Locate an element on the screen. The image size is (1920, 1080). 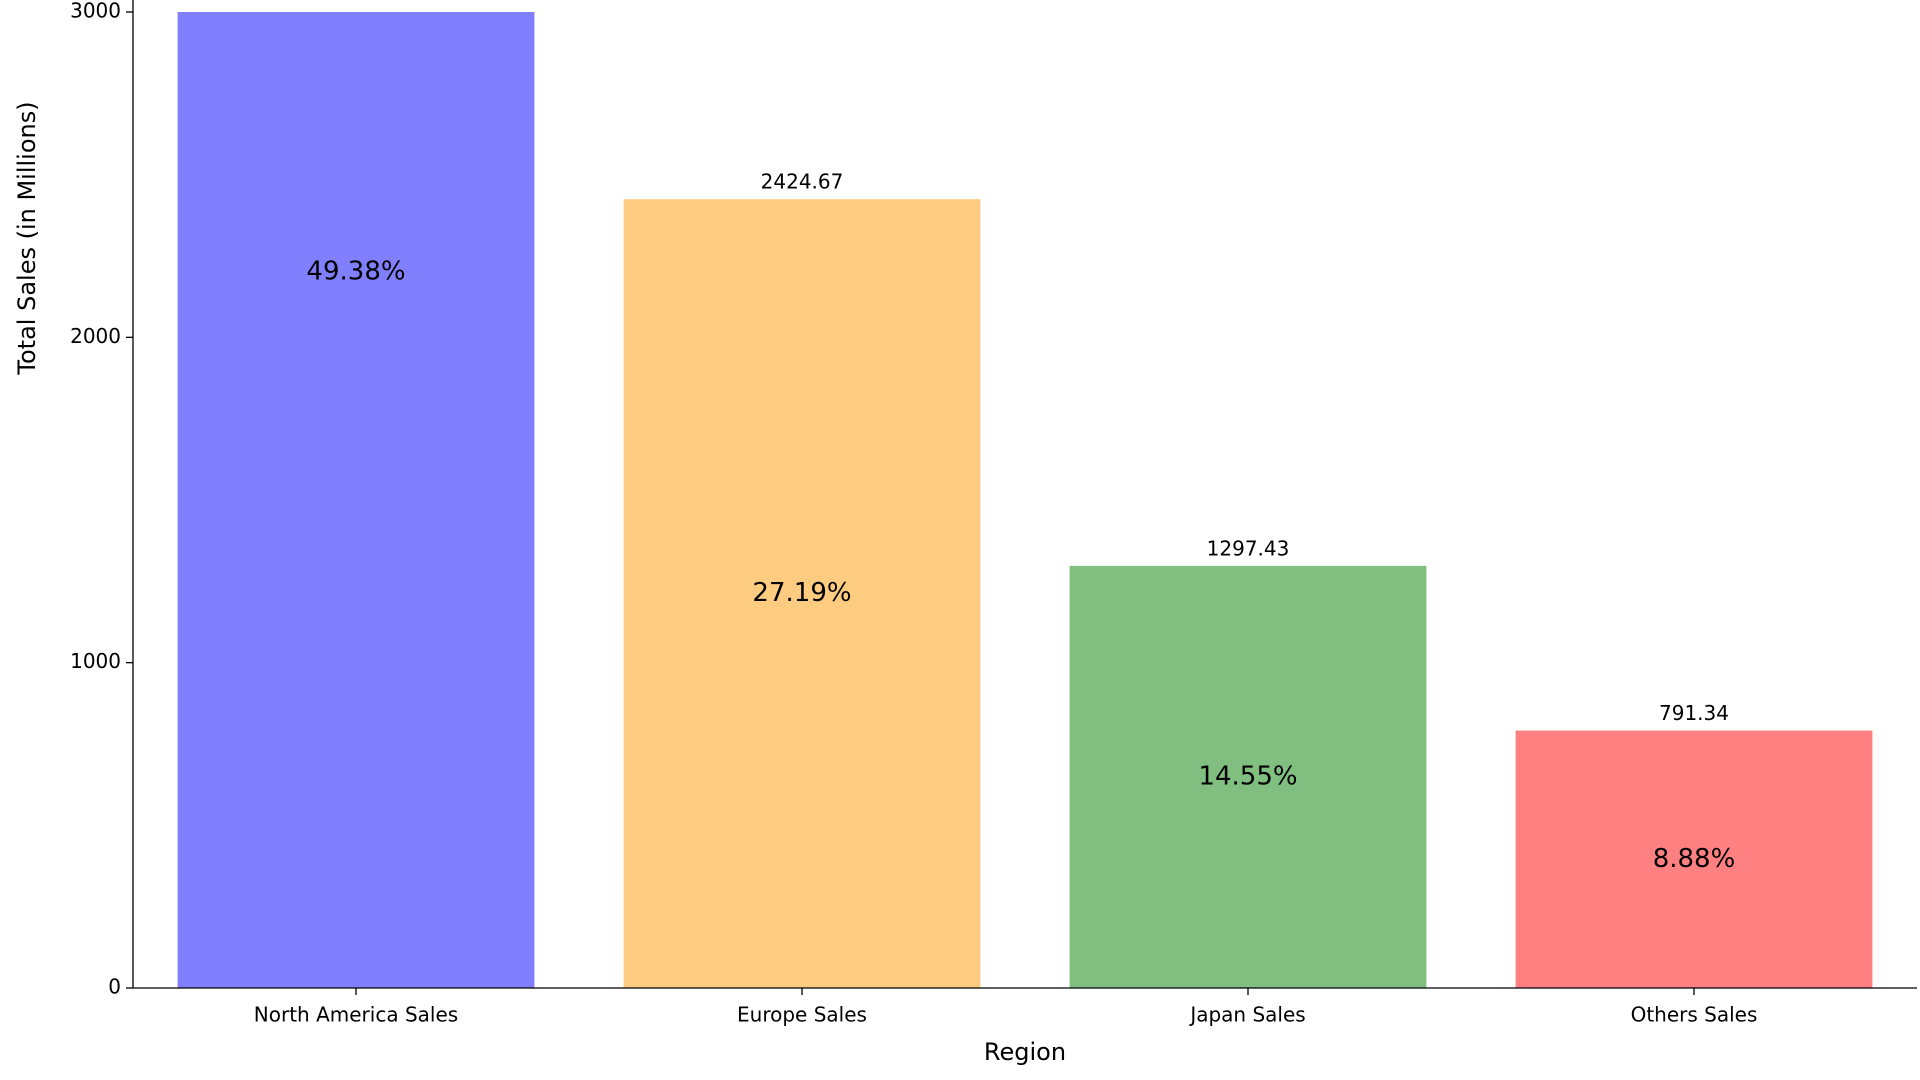
y-tick-label: 3000 is located at coordinates (95, 11).